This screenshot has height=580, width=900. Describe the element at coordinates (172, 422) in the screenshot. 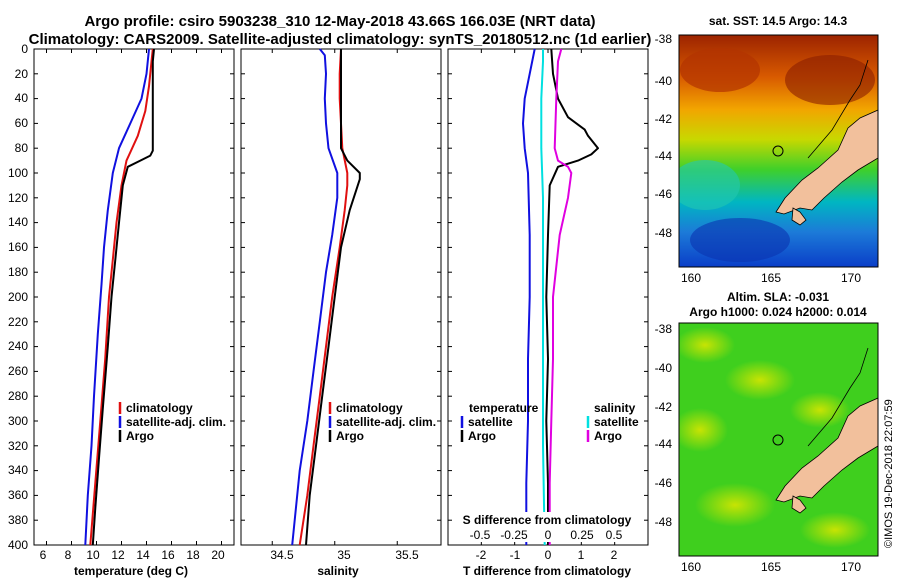

I see `temperature-legend: climatology satellite-adj. clim. Argo` at that location.